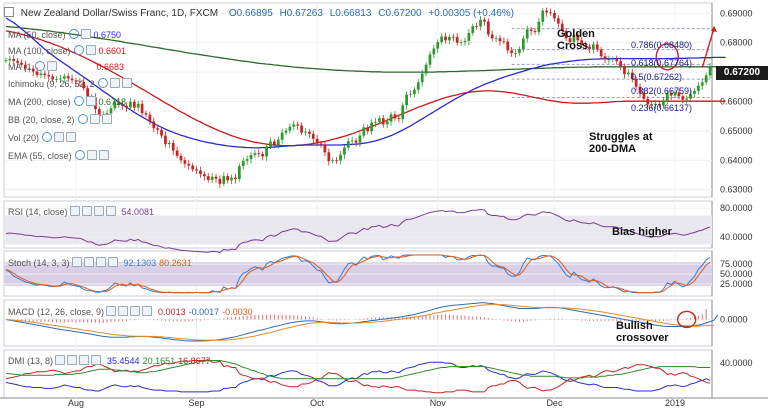 The height and width of the screenshot is (408, 768). I want to click on indicator-ichimoku: Ichimoku (9, 26, 52, 2, so click(70, 83).